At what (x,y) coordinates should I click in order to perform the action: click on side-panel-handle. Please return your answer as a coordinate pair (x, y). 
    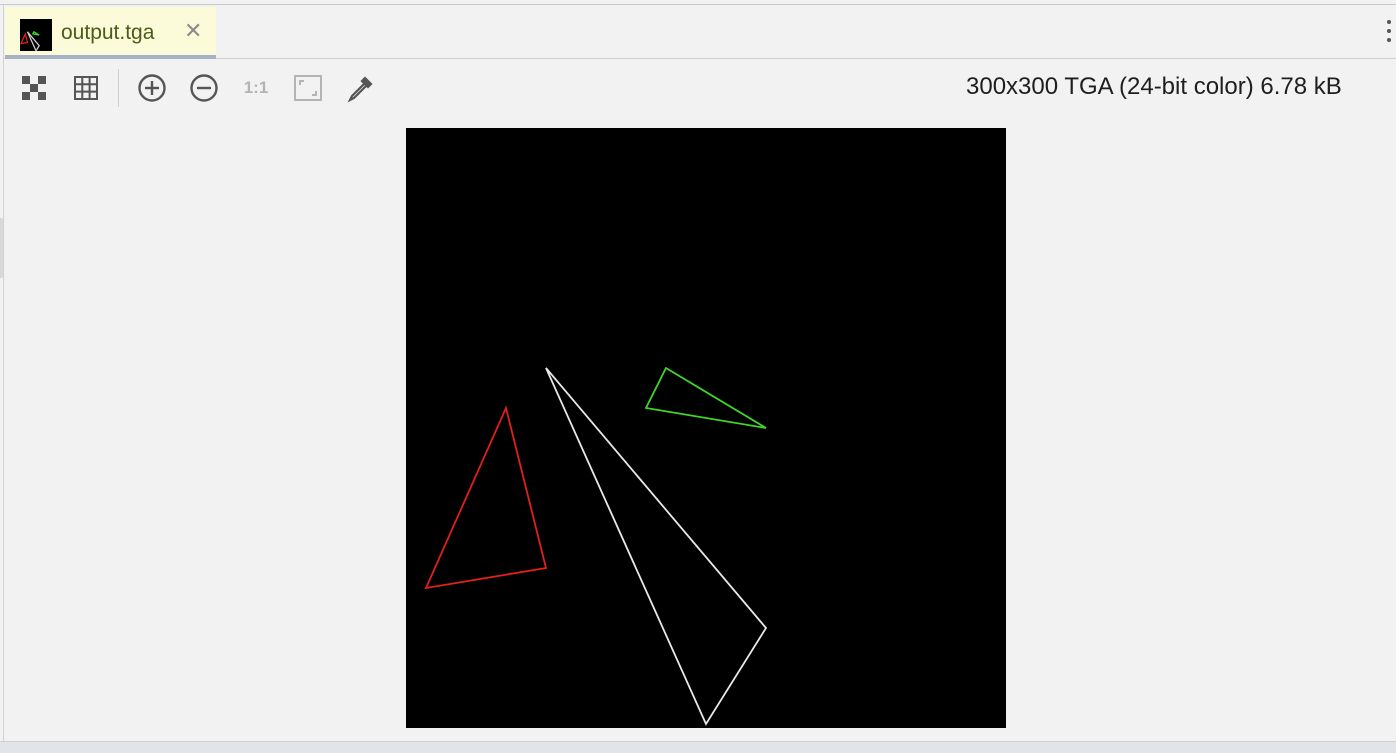
    Looking at the image, I should click on (1, 248).